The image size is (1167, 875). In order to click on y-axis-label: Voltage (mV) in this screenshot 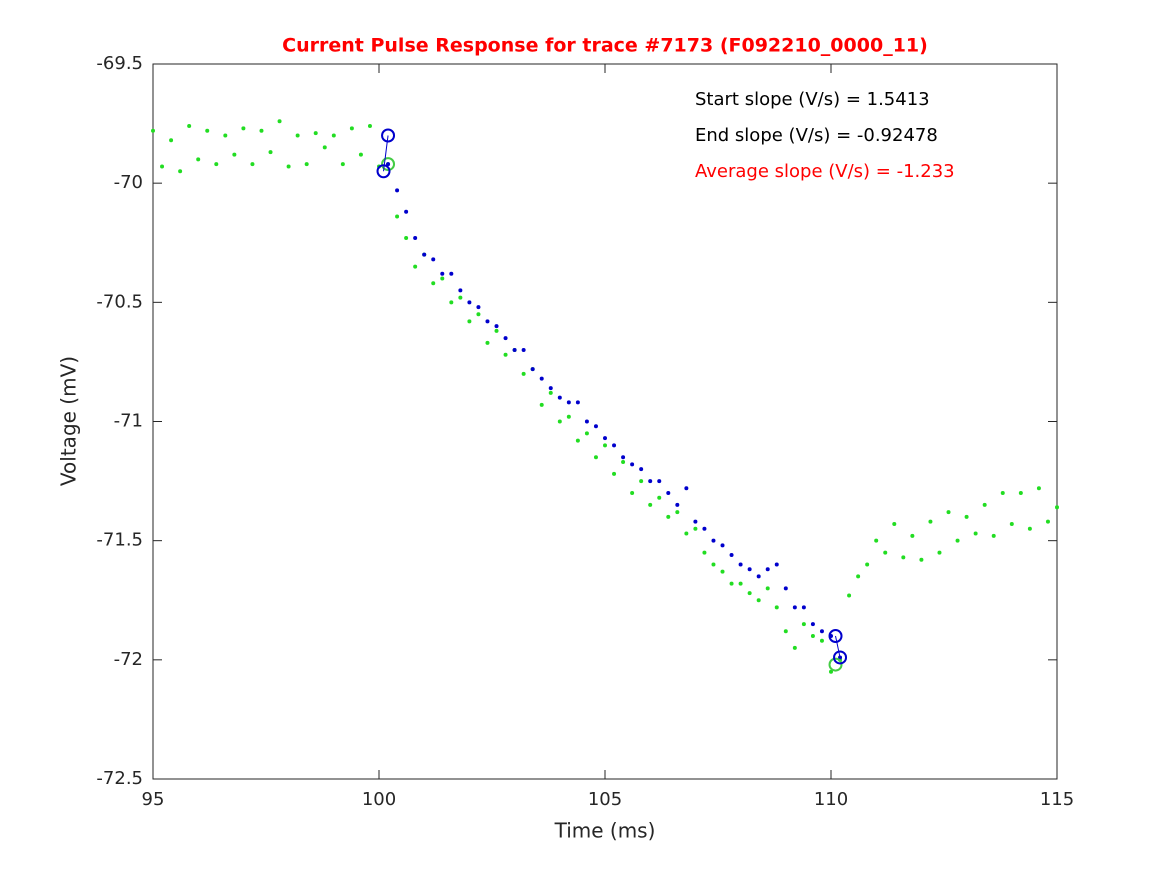, I will do `click(69, 421)`.